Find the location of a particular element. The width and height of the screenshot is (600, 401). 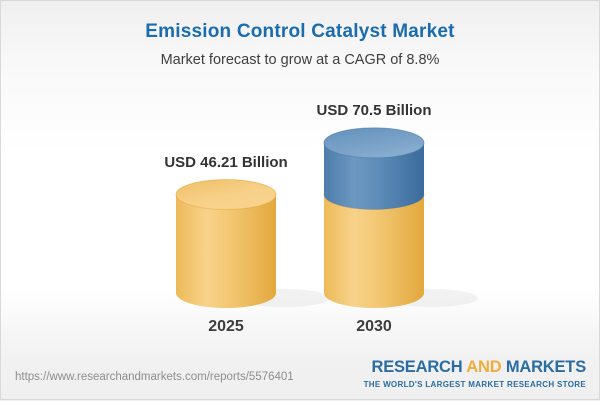

logo-word-research: RESEARCH is located at coordinates (417, 367).